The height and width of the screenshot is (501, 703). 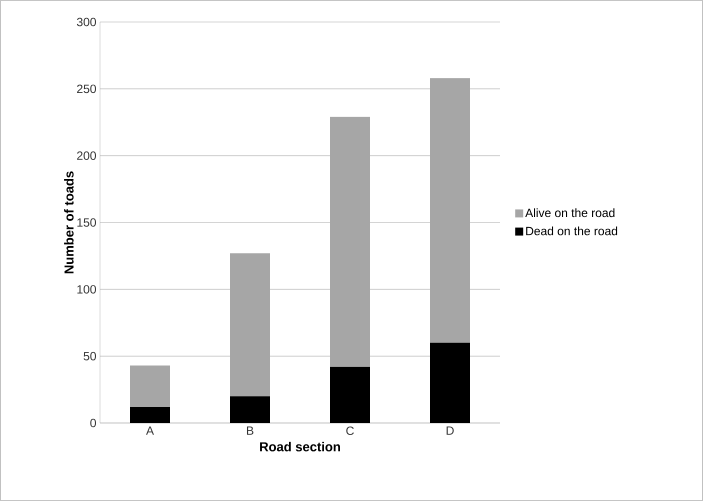 I want to click on x-tick-label: A, so click(x=150, y=430).